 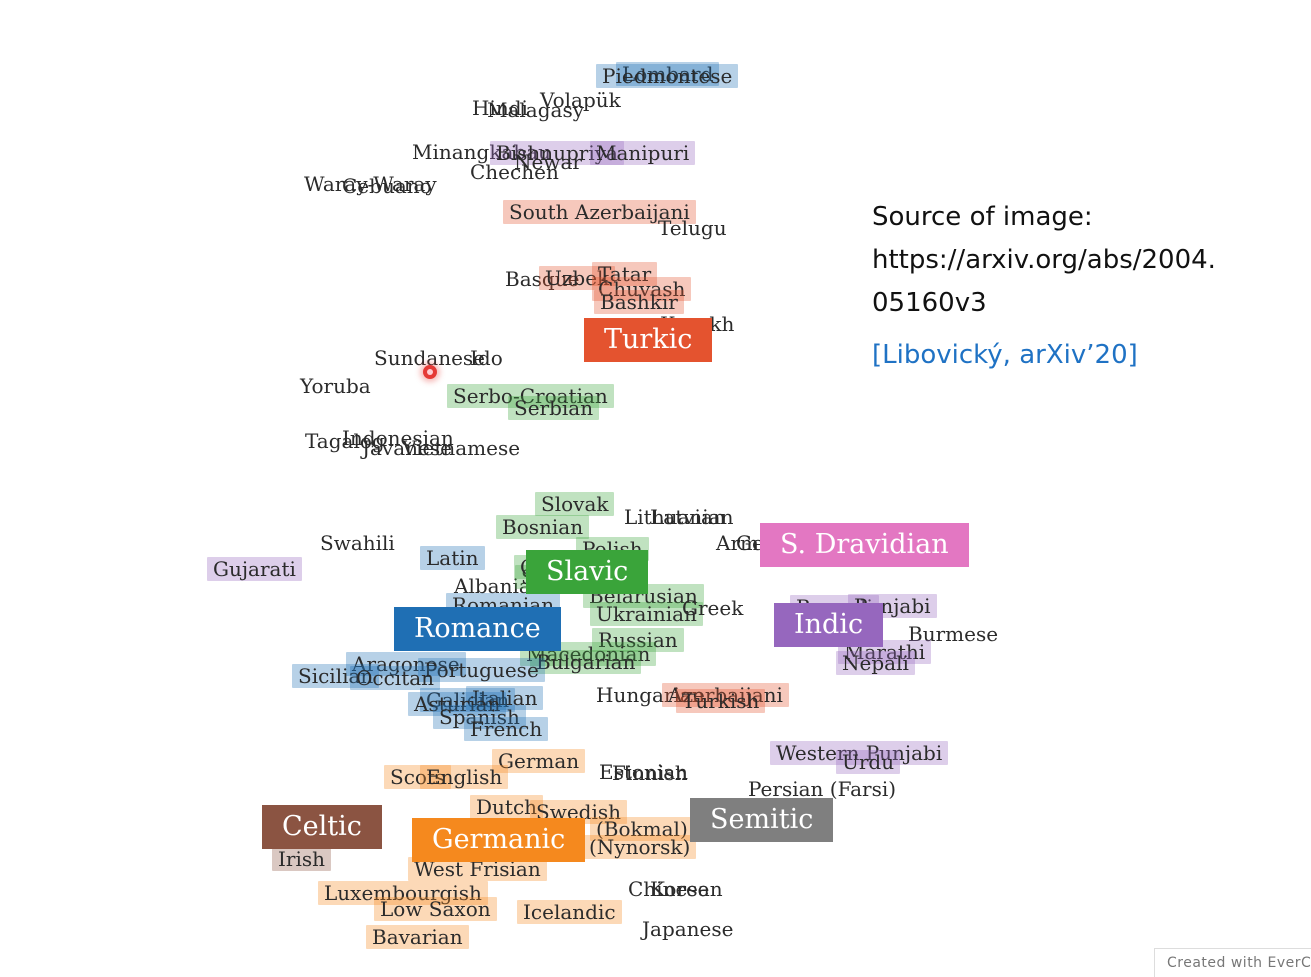 I want to click on language-label-telugu: Telugu, so click(x=692, y=228).